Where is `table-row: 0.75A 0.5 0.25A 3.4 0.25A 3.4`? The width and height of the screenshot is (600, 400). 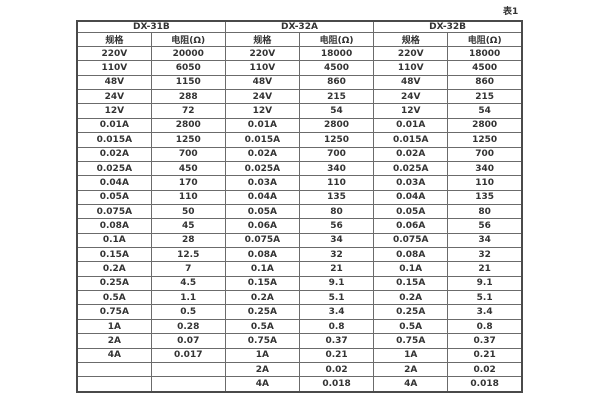 table-row: 0.75A 0.5 0.25A 3.4 0.25A 3.4 is located at coordinates (299, 312).